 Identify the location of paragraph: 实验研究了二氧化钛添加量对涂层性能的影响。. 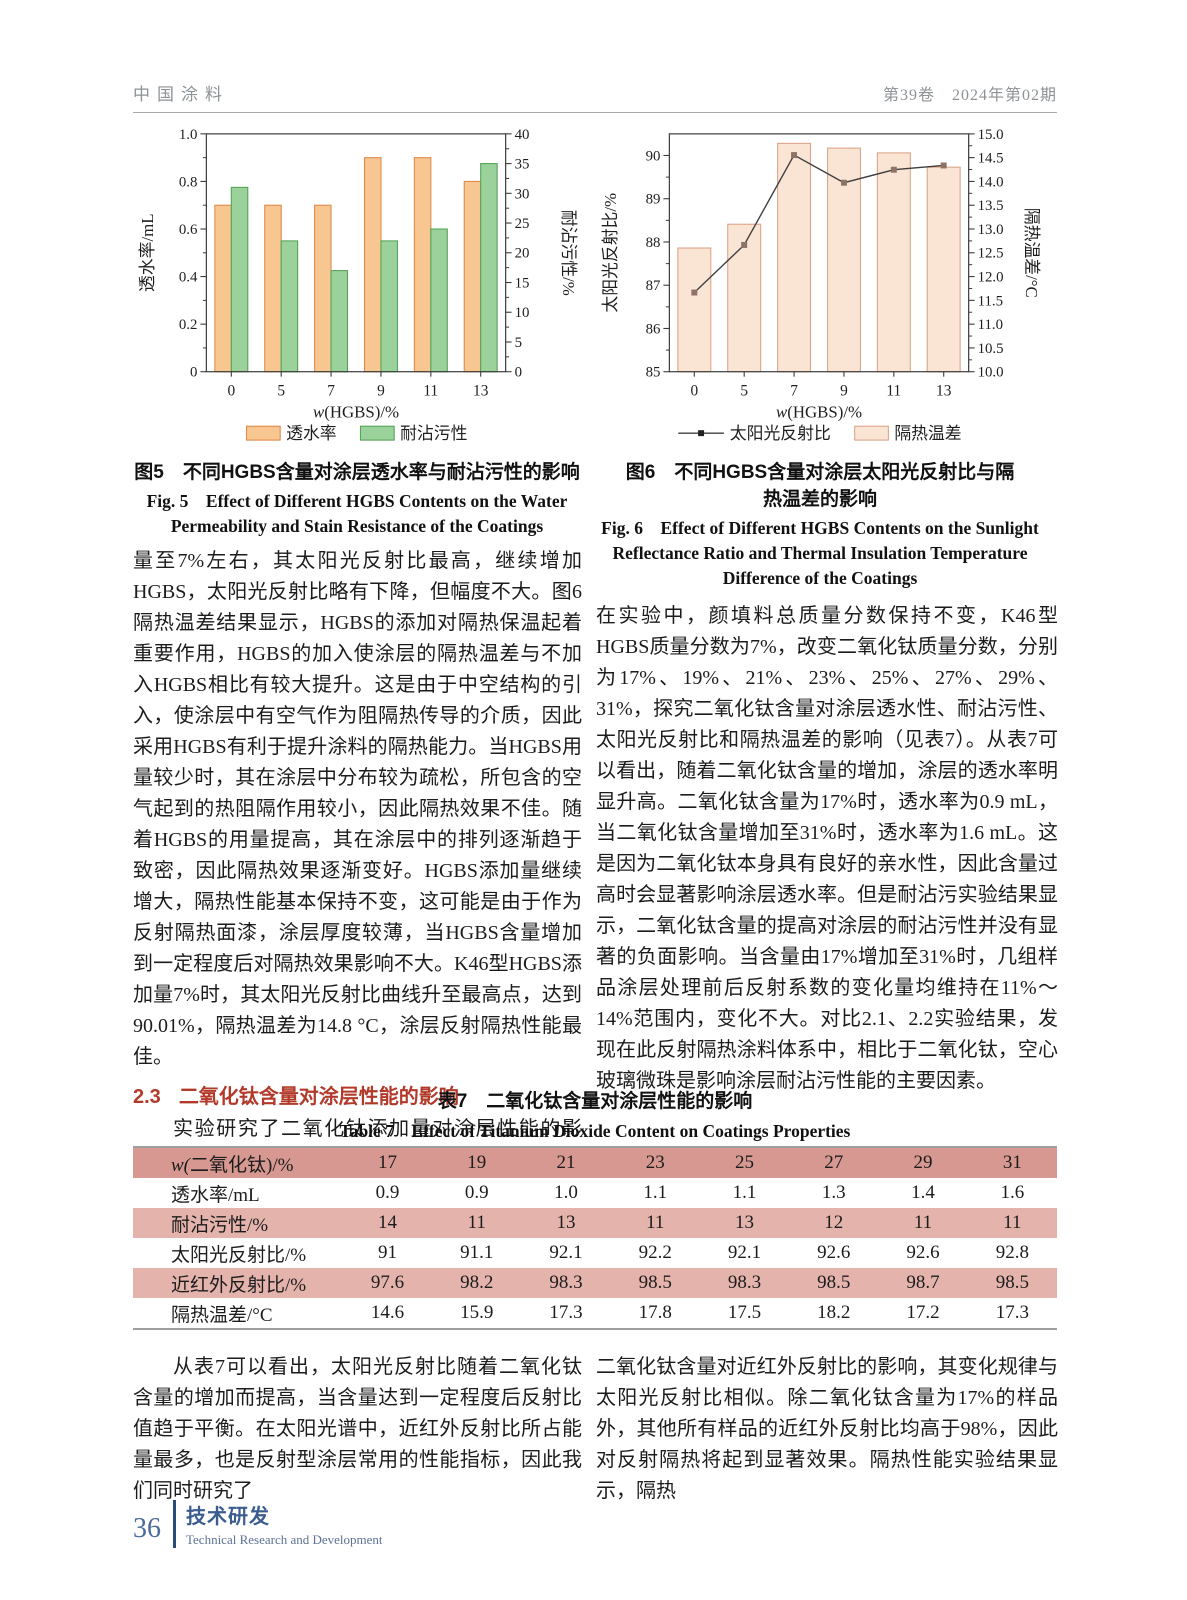
(357, 1144).